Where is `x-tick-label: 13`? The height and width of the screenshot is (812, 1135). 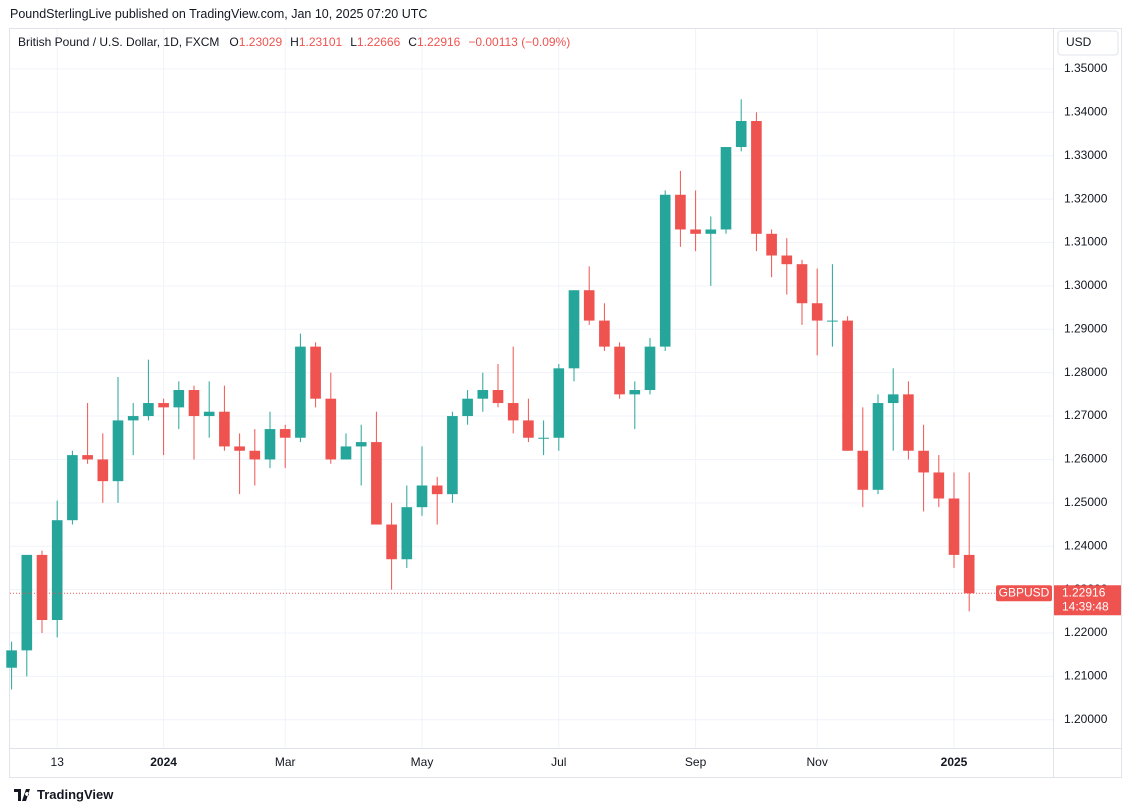 x-tick-label: 13 is located at coordinates (58, 762).